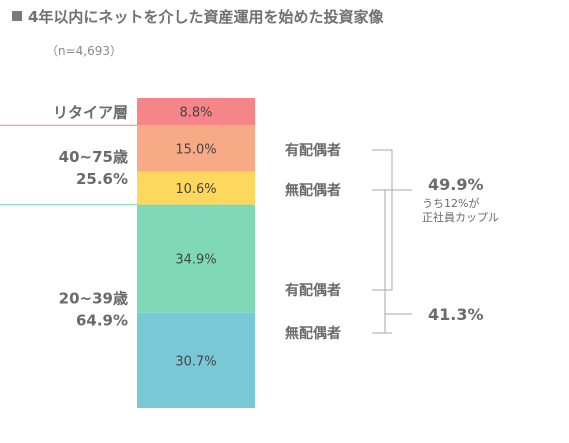 Image resolution: width=569 pixels, height=443 pixels. Describe the element at coordinates (90, 113) in the screenshot. I see `group-label-retiree: リタイア層` at that location.